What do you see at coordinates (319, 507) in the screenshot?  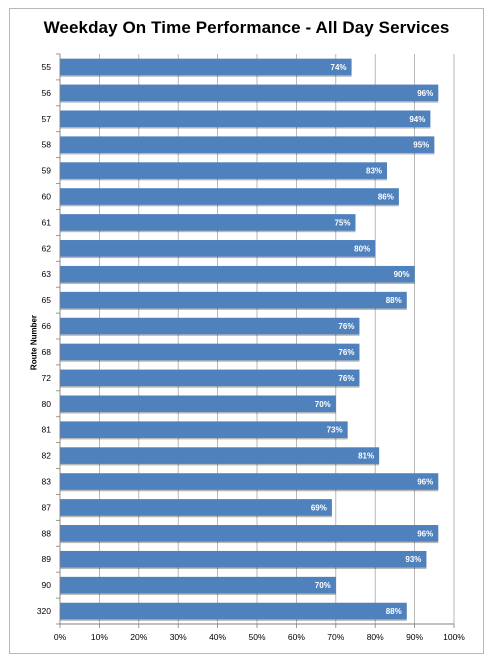 I see `data-label: 69%` at bounding box center [319, 507].